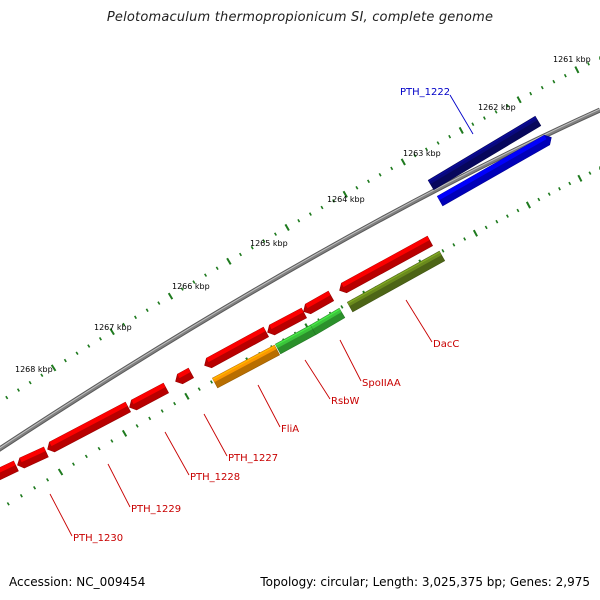 Image resolution: width=600 pixels, height=600 pixels. I want to click on gene-spoiiaa-top-face, so click(326, 319).